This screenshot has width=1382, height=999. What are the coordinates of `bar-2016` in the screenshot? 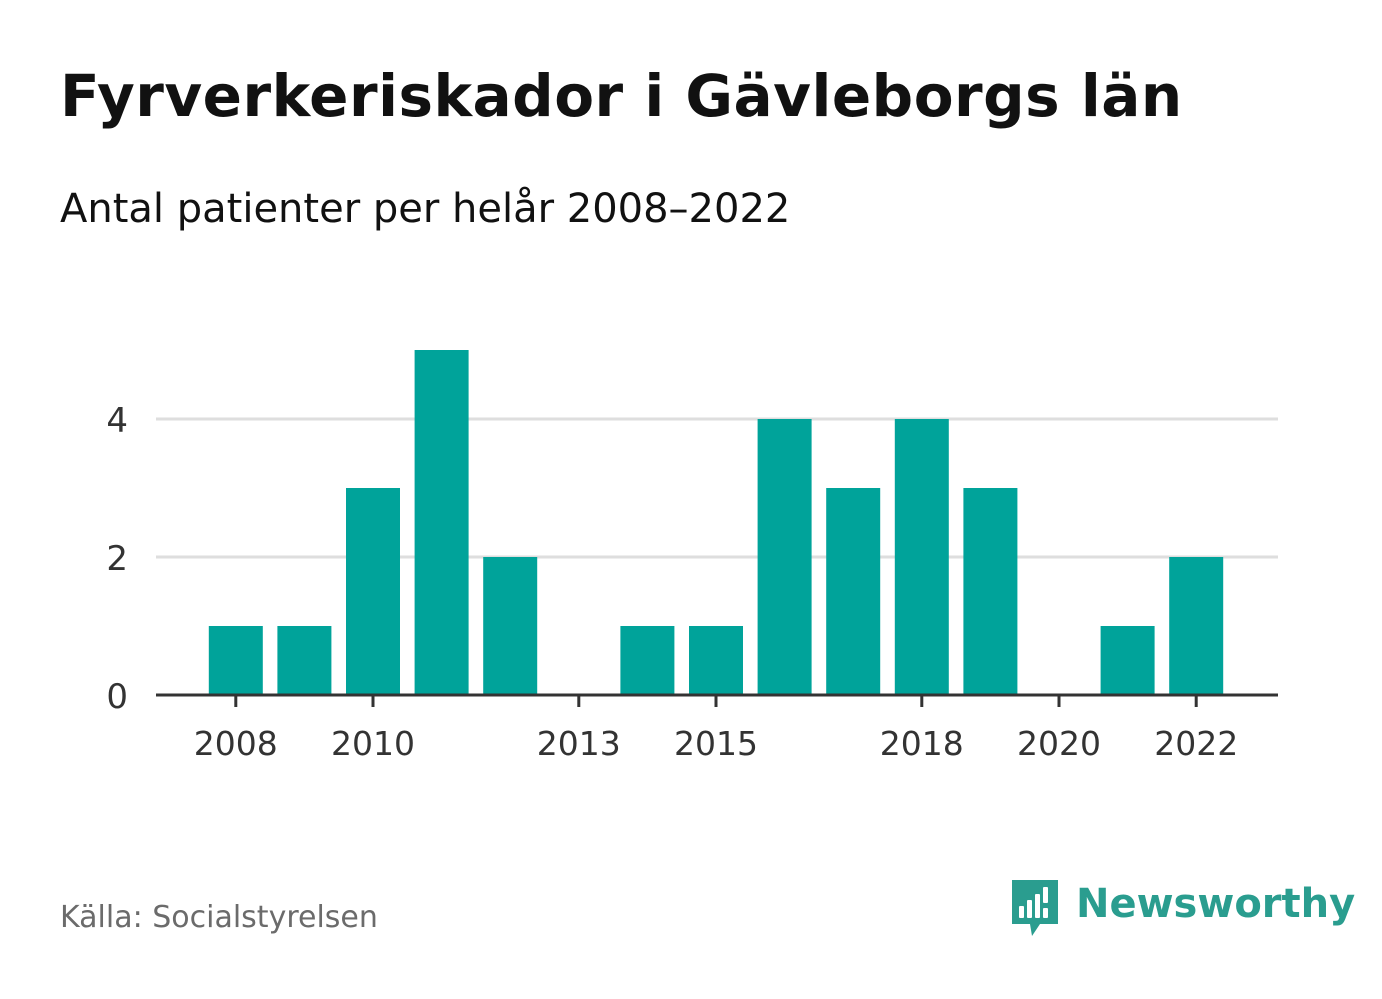 It's located at (784, 557).